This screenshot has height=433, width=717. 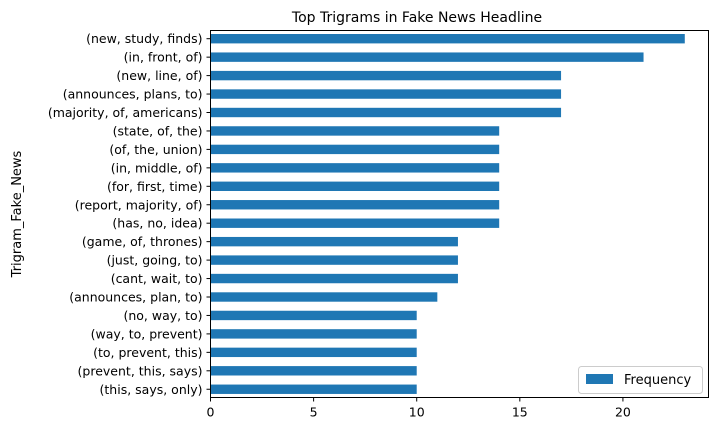 What do you see at coordinates (155, 149) in the screenshot?
I see `y-tick-label: (of, the, union)` at bounding box center [155, 149].